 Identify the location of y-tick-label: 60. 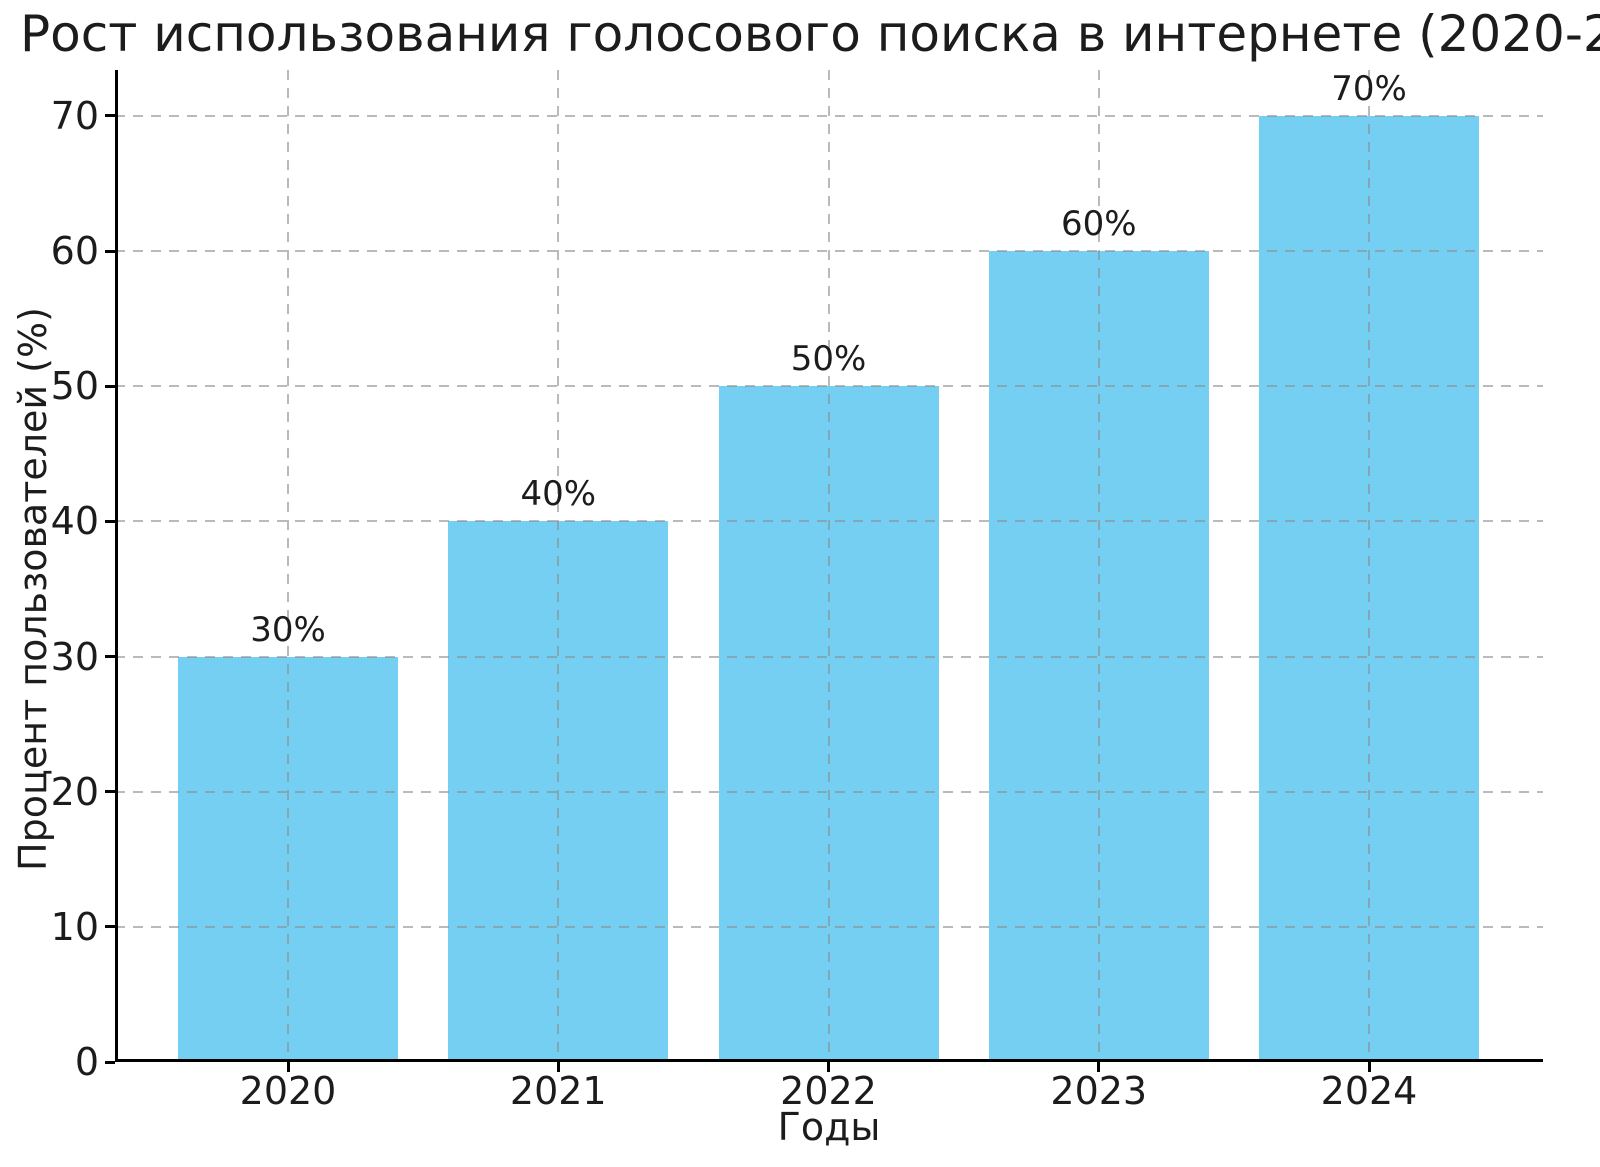
(74, 251).